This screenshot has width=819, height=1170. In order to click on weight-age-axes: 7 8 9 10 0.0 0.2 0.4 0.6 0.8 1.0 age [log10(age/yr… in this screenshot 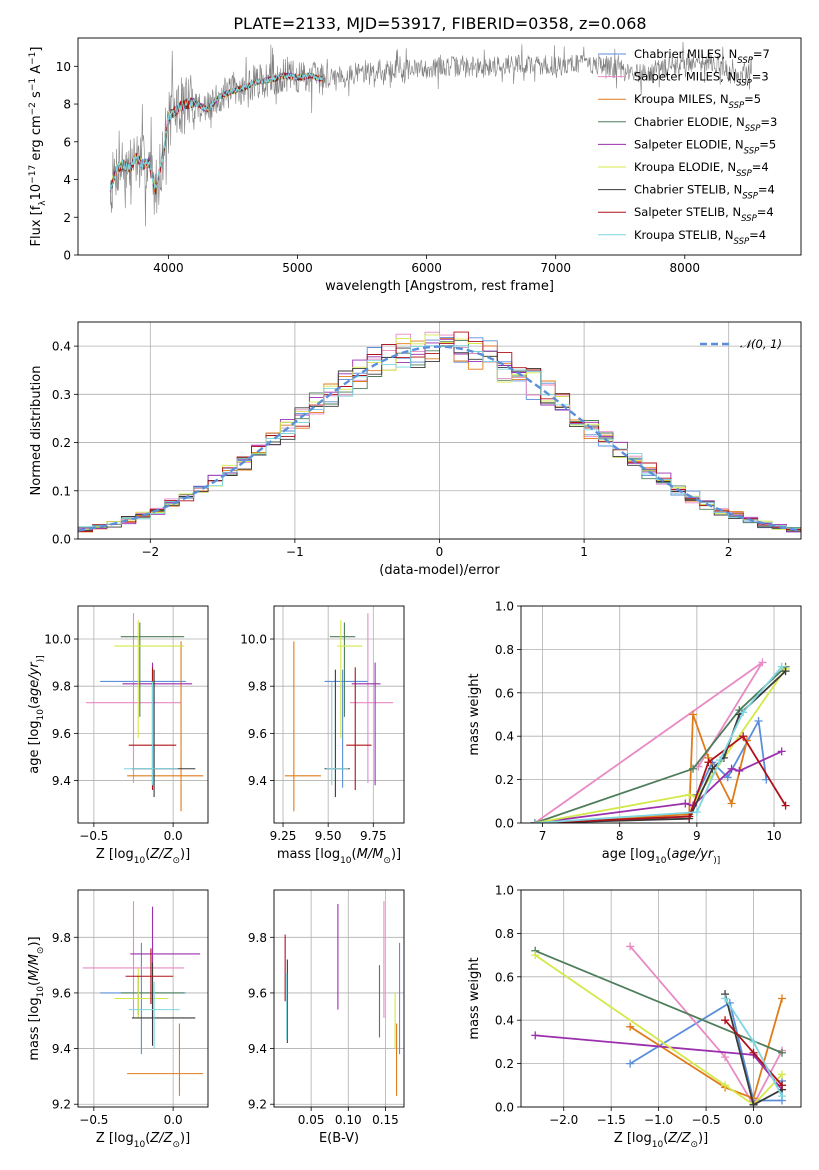, I will do `click(634, 733)`.